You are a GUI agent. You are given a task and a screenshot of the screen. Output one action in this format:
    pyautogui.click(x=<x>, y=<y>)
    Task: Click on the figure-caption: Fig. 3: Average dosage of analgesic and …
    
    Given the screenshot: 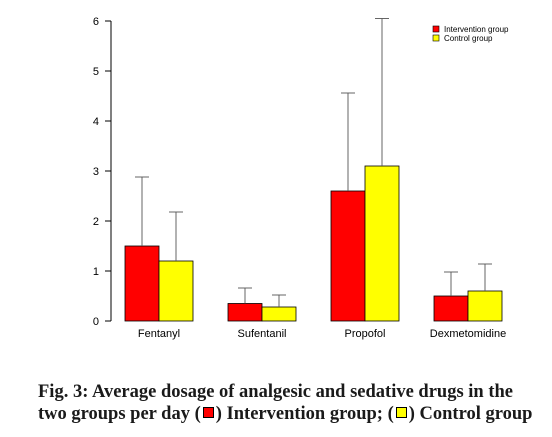 What is the action you would take?
    pyautogui.click(x=276, y=403)
    